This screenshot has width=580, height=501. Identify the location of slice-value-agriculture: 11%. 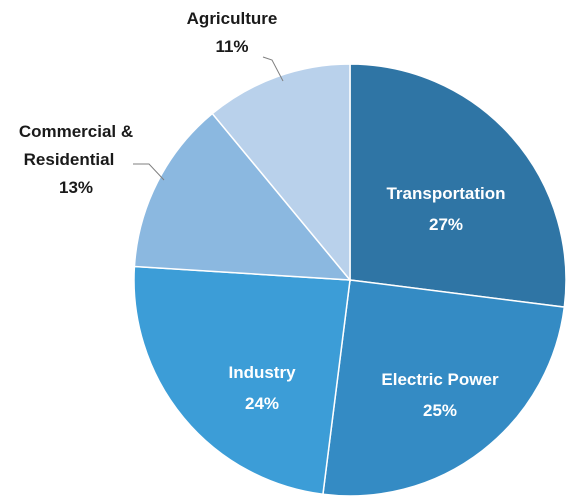
(231, 46).